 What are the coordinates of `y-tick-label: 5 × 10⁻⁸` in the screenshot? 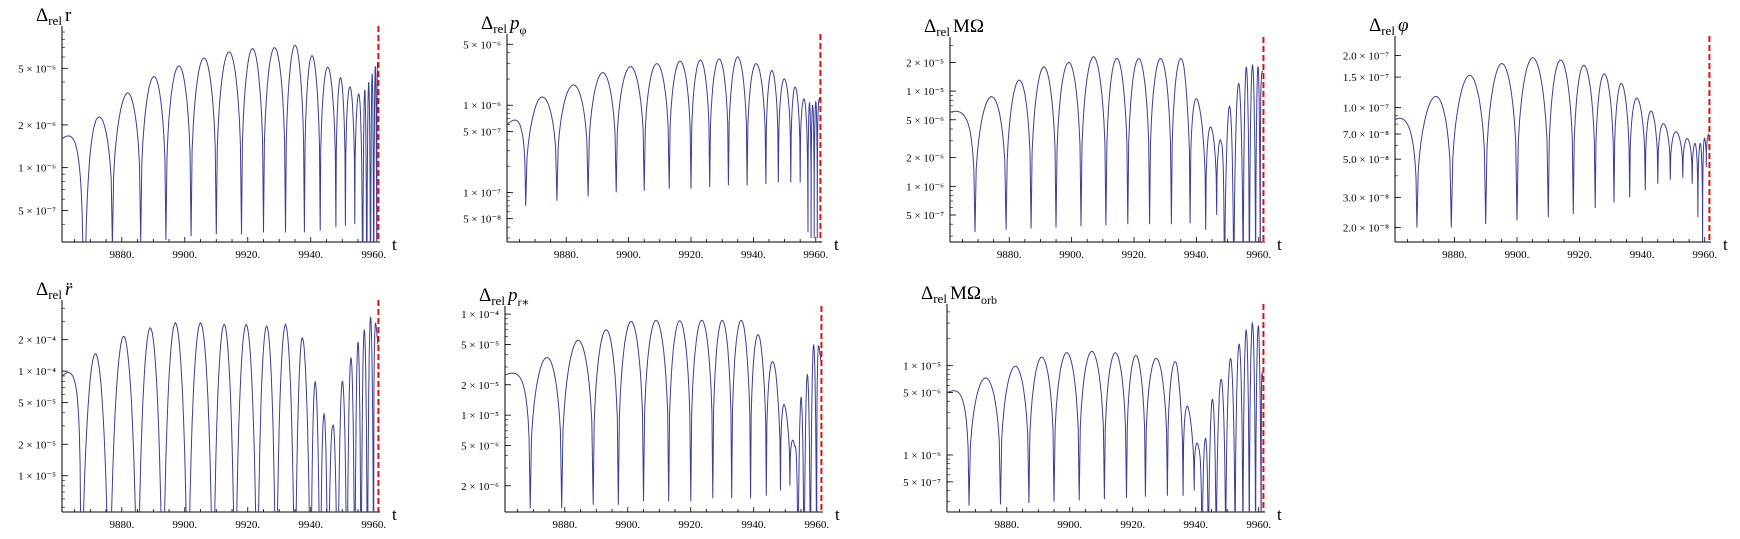 It's located at (482, 220).